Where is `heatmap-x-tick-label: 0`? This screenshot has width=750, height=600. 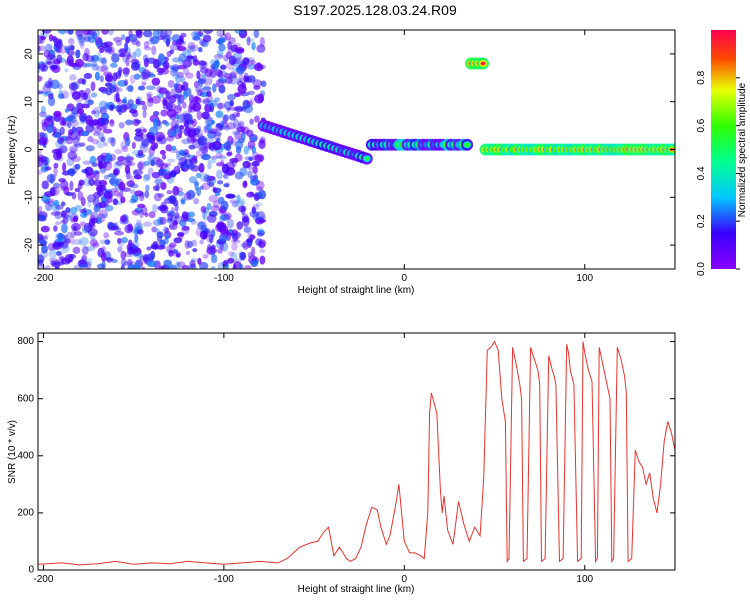
heatmap-x-tick-label: 0 is located at coordinates (405, 278).